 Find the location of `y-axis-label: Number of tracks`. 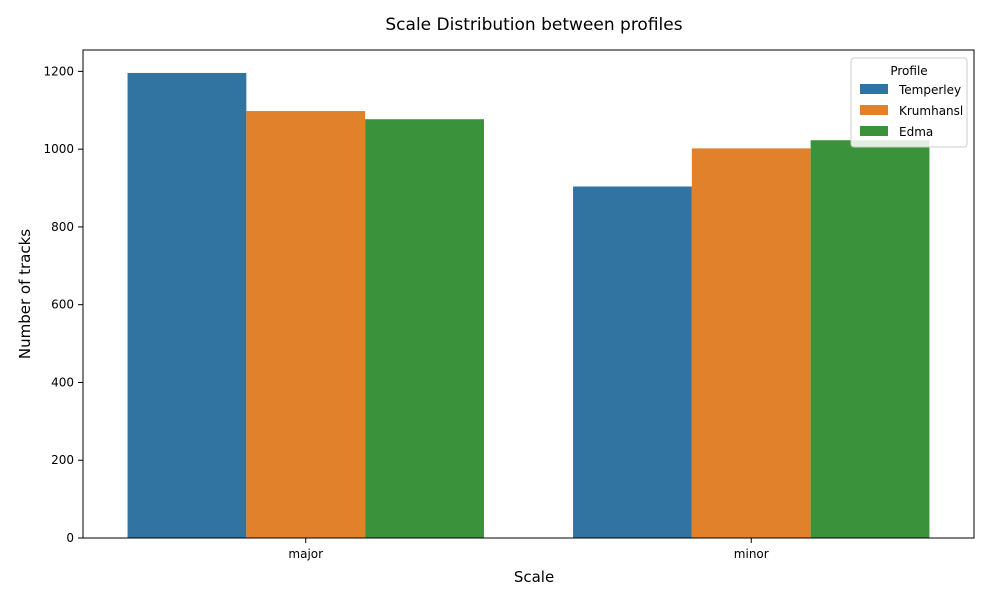

y-axis-label: Number of tracks is located at coordinates (25, 294).